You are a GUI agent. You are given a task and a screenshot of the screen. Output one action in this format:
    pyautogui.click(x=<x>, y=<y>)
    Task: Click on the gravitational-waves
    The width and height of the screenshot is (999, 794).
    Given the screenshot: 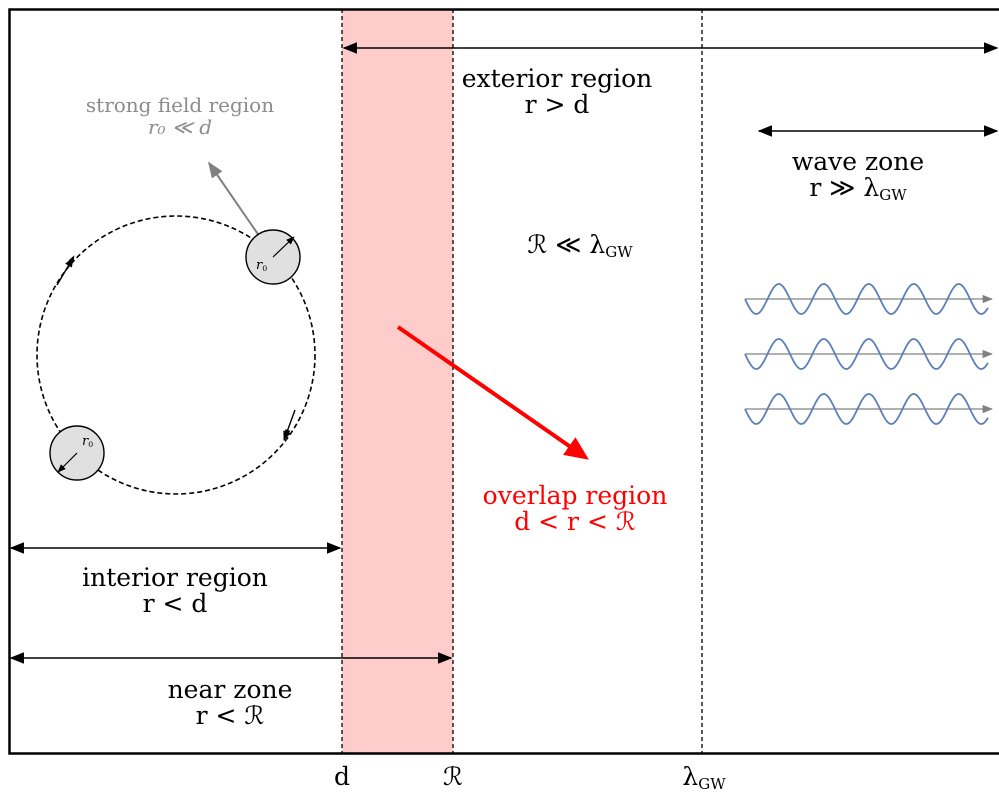 What is the action you would take?
    pyautogui.click(x=869, y=354)
    